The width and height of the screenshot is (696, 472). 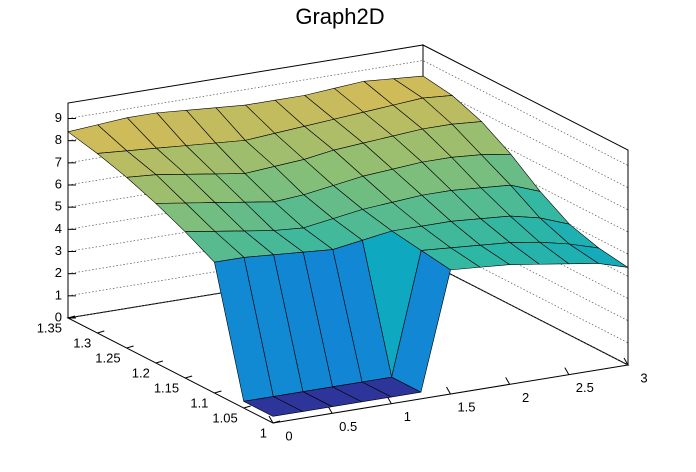 What do you see at coordinates (107, 357) in the screenshot?
I see `y-tick-label: 1.25` at bounding box center [107, 357].